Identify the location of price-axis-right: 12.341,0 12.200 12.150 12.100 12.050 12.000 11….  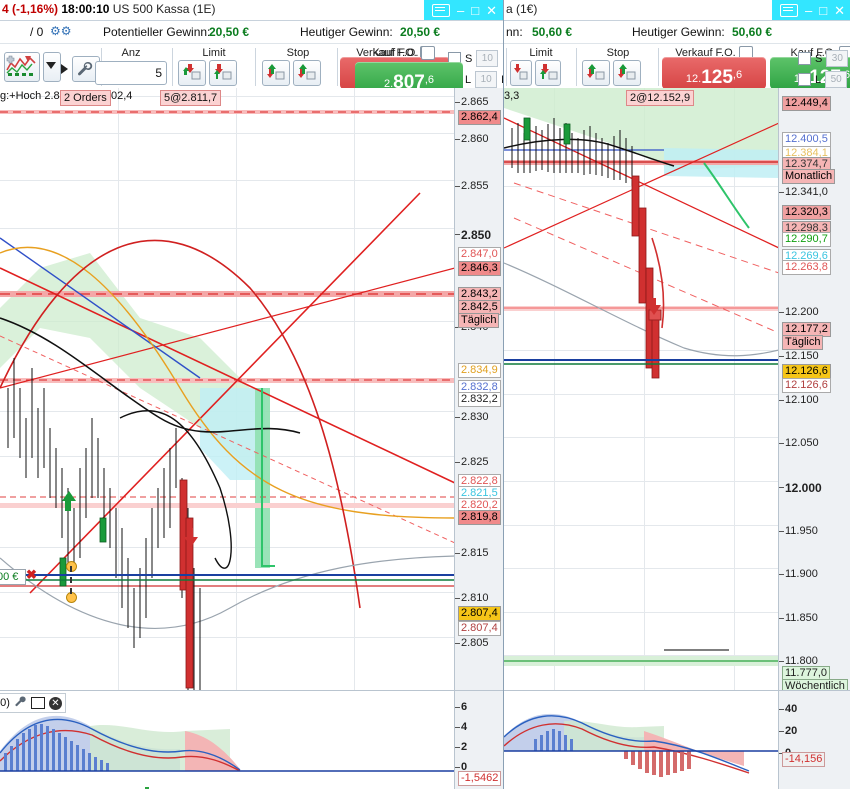
(814, 391).